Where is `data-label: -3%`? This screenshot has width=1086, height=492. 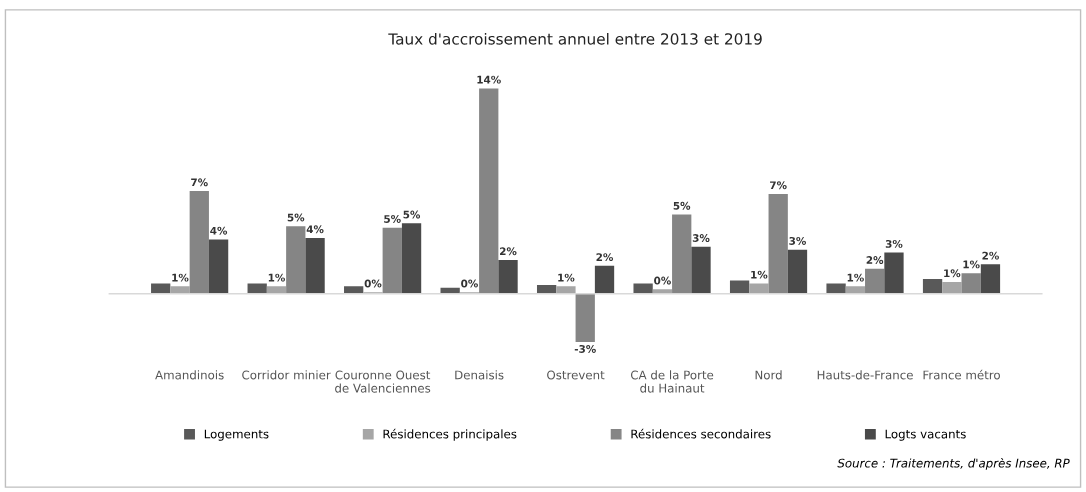 data-label: -3% is located at coordinates (585, 349).